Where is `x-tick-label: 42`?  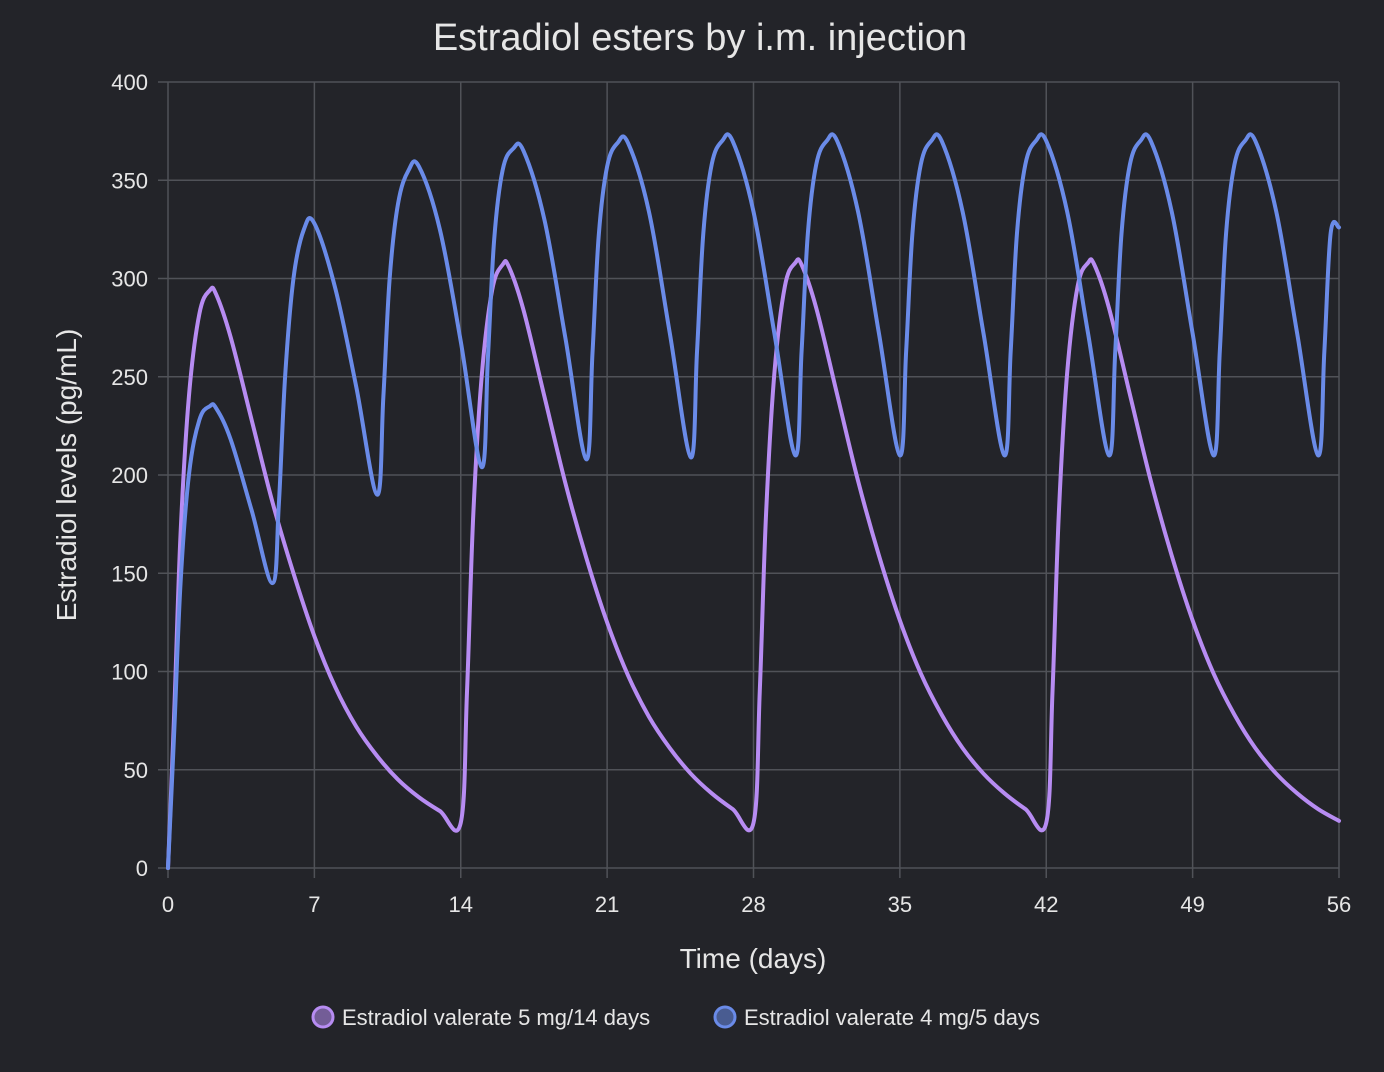
x-tick-label: 42 is located at coordinates (1046, 904).